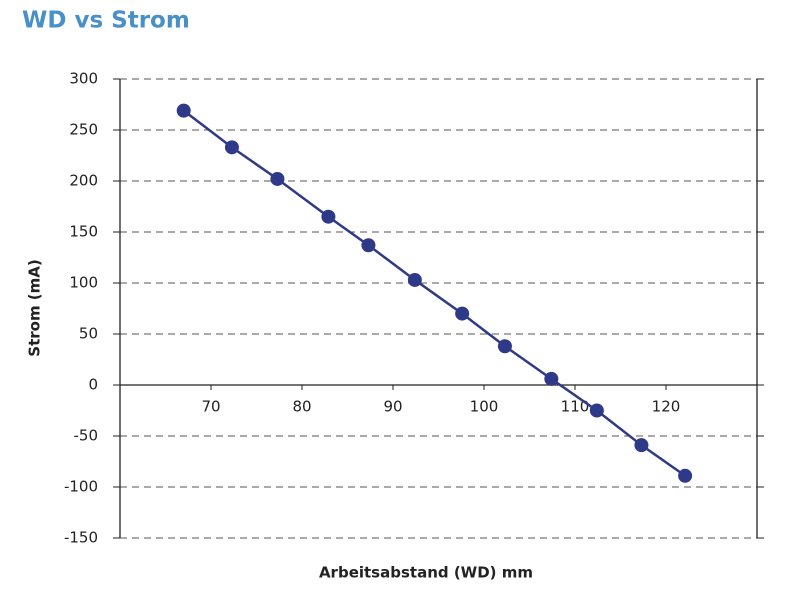 This screenshot has height=604, width=800. Describe the element at coordinates (83, 283) in the screenshot. I see `y-tick-label: 100` at that location.